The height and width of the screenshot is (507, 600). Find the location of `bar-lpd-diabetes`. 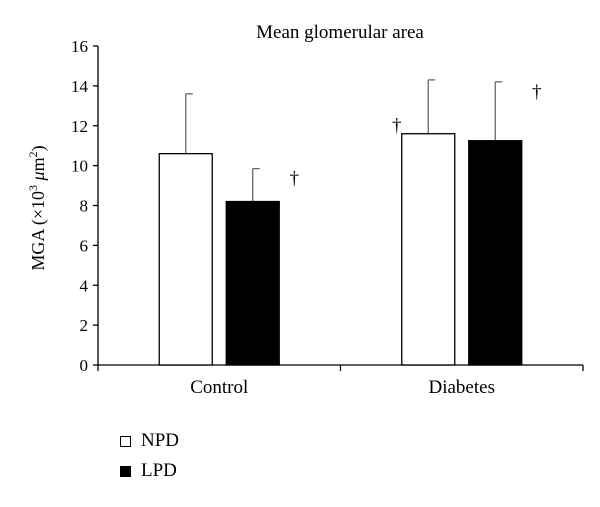

bar-lpd-diabetes is located at coordinates (495, 253).